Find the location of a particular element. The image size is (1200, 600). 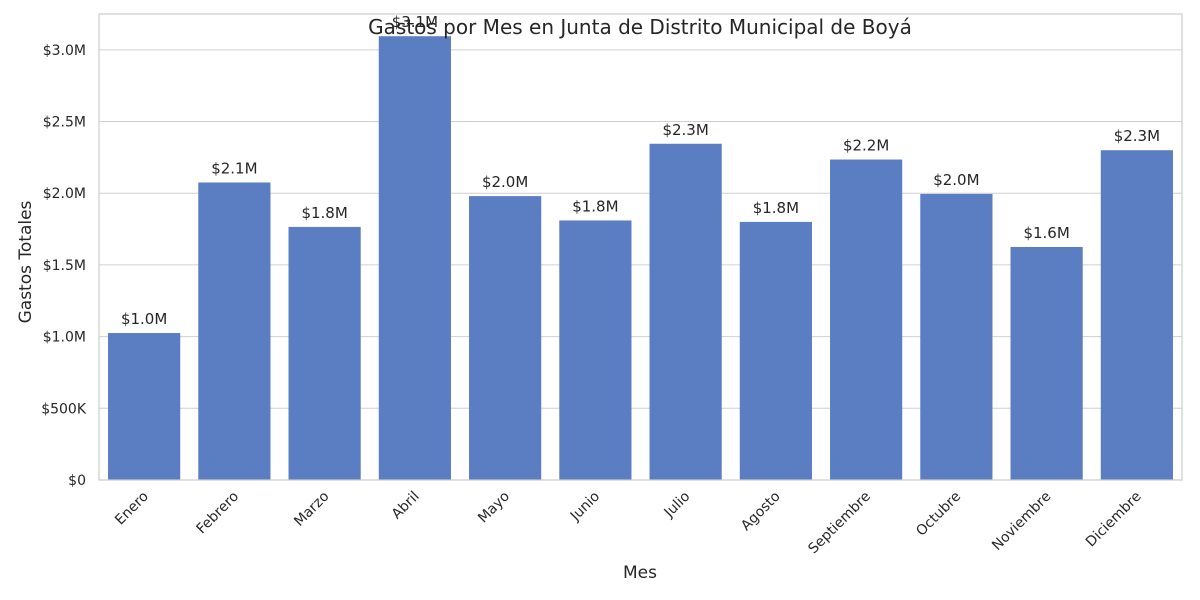

x-tick-label: Diciembre is located at coordinates (1114, 520).